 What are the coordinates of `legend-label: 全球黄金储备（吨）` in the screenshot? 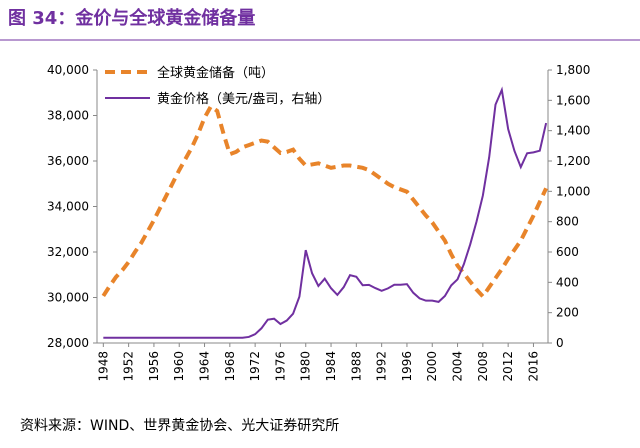 It's located at (215, 73).